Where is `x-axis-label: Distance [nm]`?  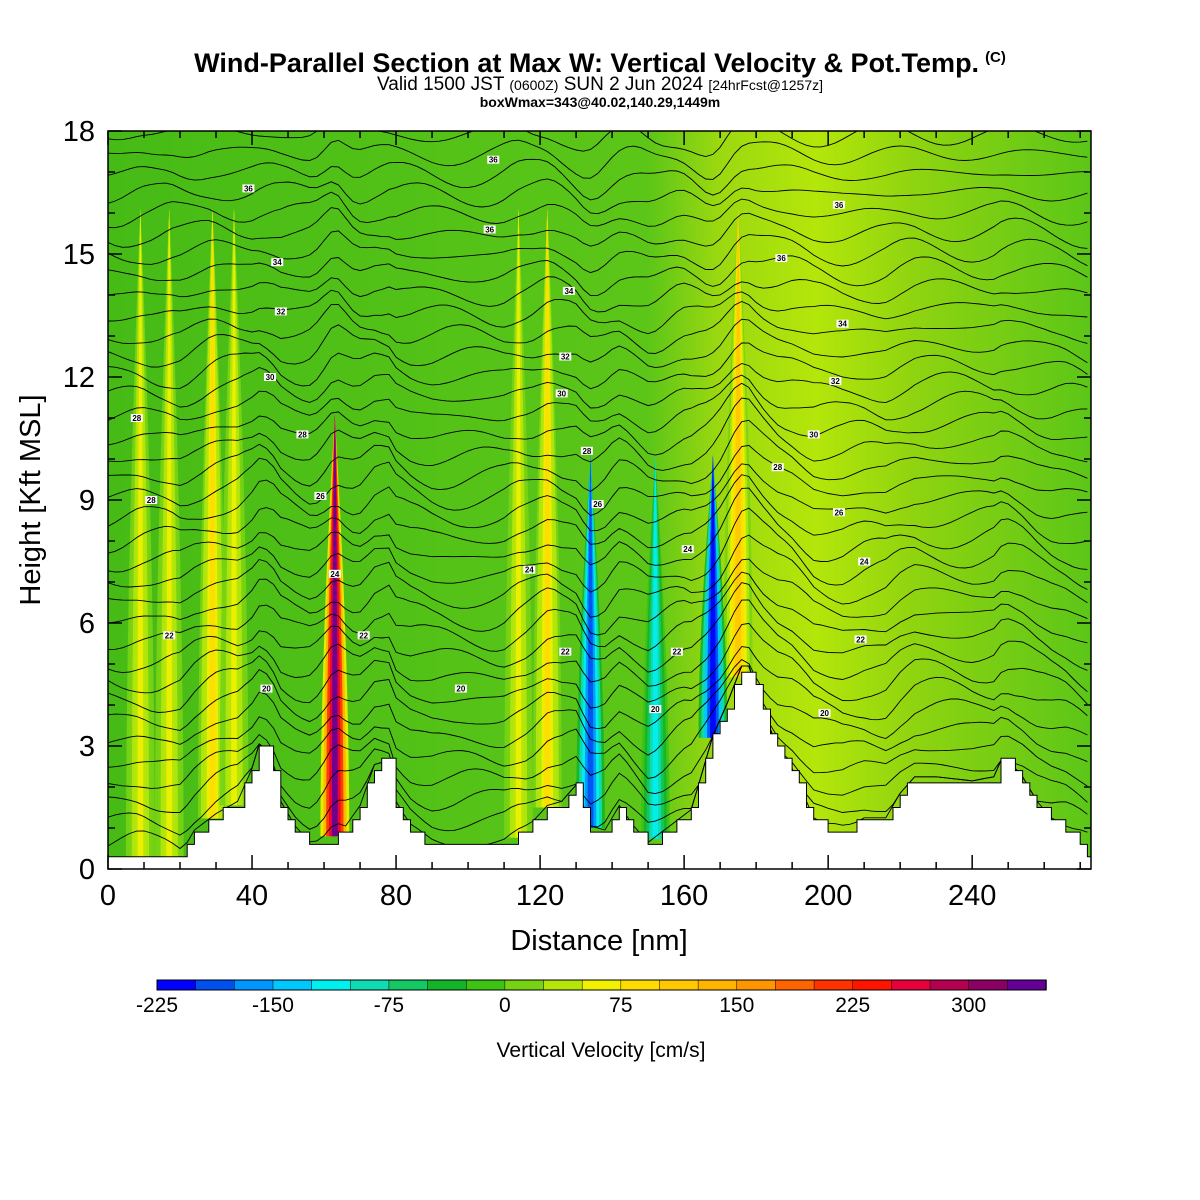 x-axis-label: Distance [nm] is located at coordinates (598, 941).